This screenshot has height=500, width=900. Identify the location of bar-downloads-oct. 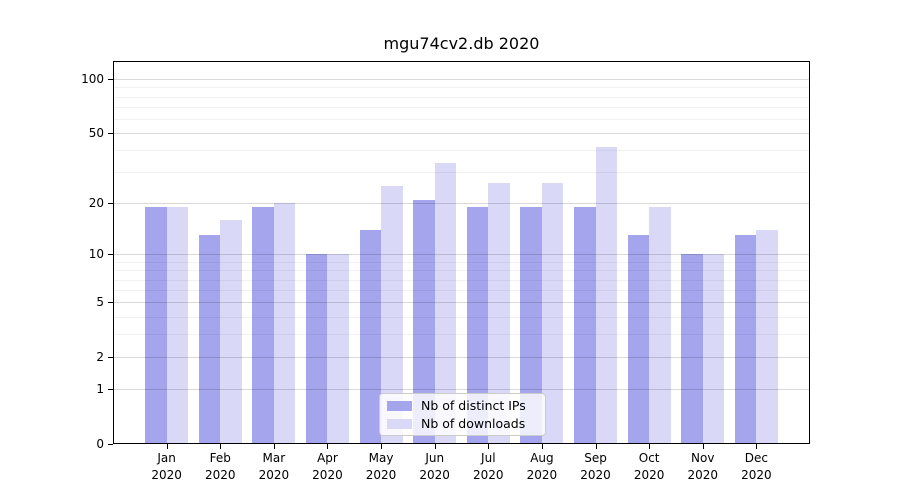
(660, 325).